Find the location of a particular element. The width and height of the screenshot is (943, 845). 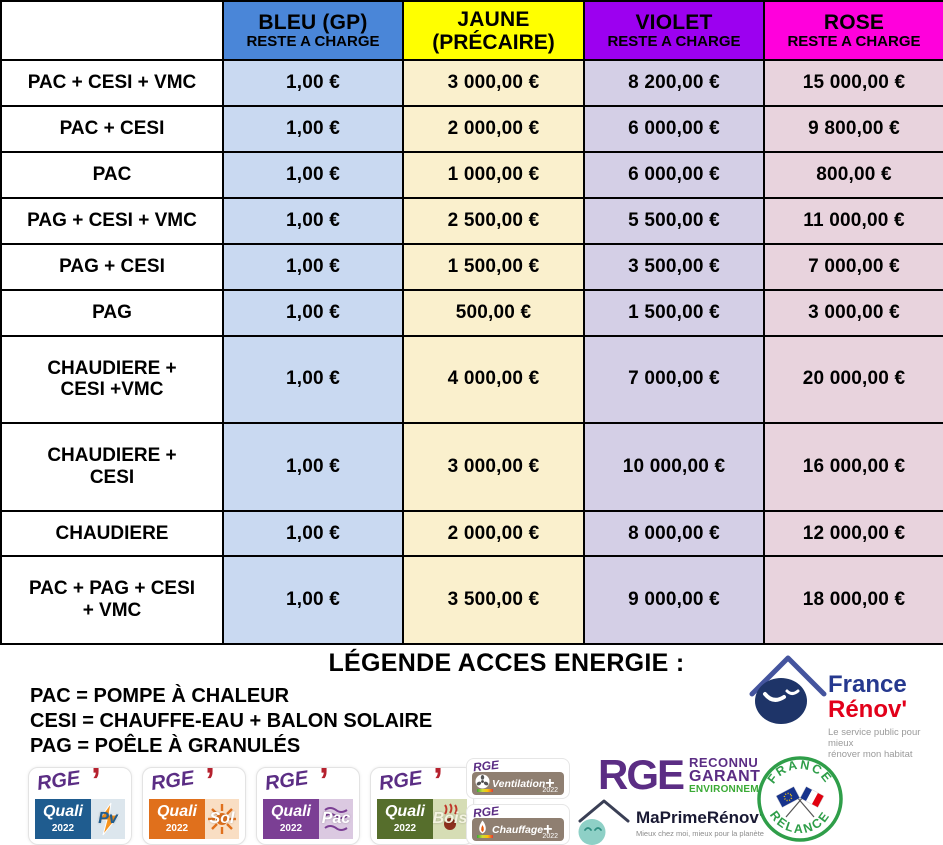

value-cell: 10 000,00 € is located at coordinates (674, 467).